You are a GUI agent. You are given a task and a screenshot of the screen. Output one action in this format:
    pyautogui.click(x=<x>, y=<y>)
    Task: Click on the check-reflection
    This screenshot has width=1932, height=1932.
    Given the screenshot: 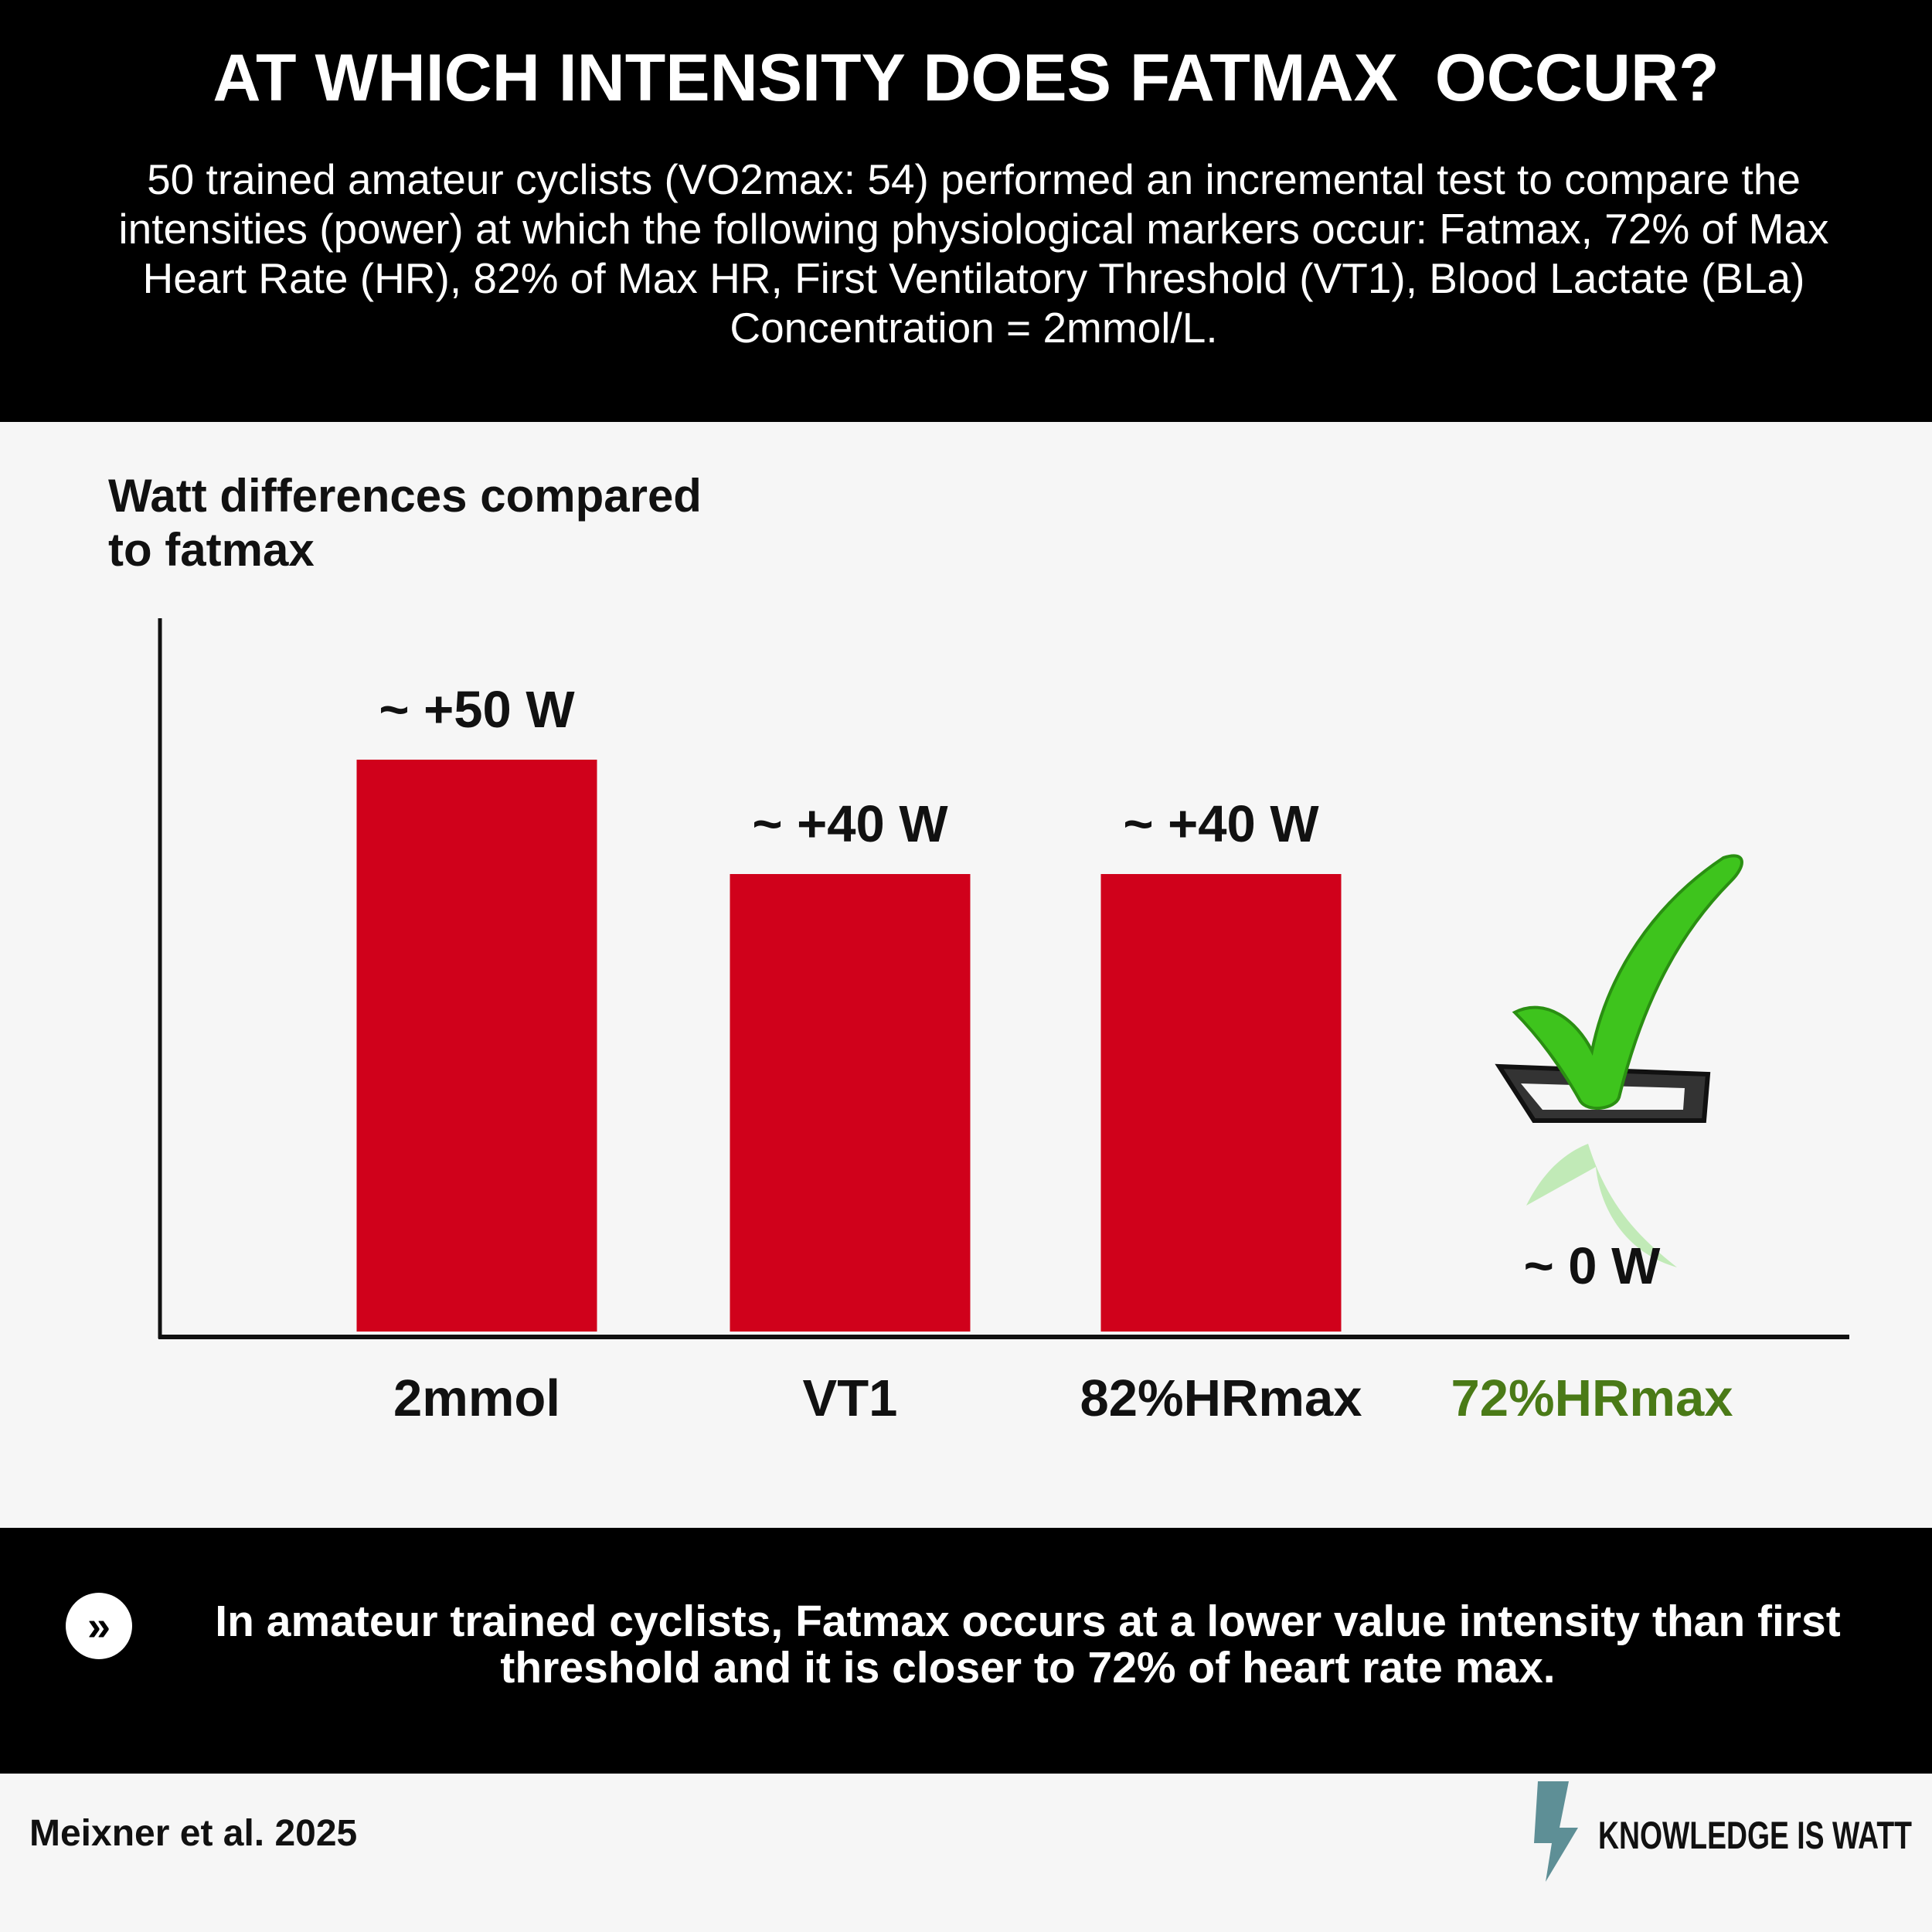 What is the action you would take?
    pyautogui.click(x=1601, y=1205)
    